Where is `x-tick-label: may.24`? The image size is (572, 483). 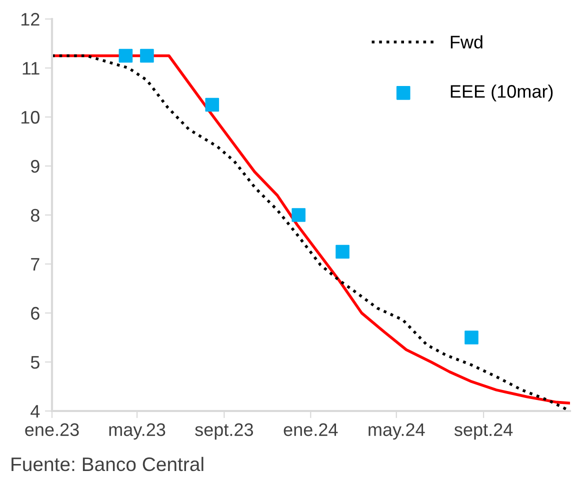
x-tick-label: may.24 is located at coordinates (396, 431).